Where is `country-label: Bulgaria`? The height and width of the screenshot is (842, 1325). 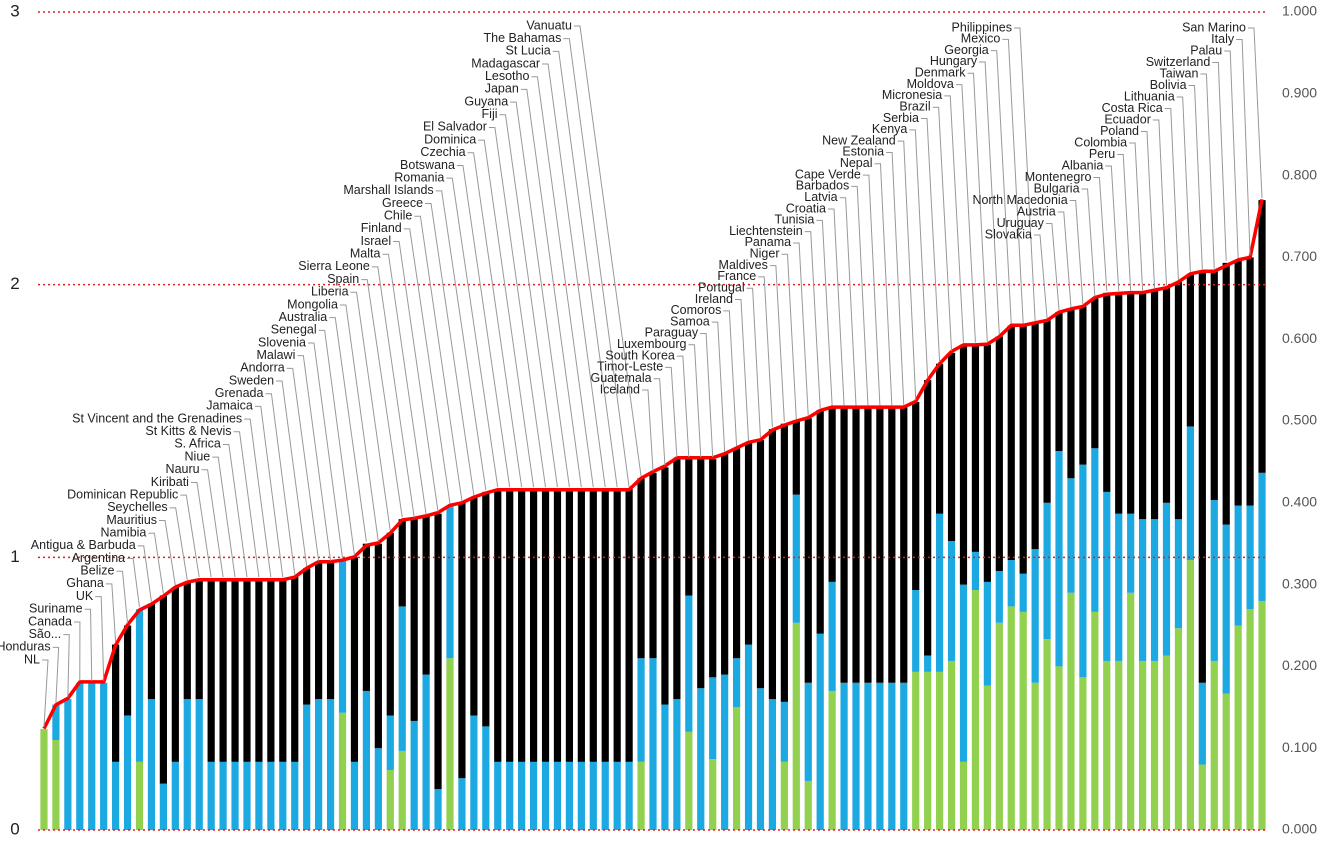
country-label: Bulgaria is located at coordinates (1057, 188).